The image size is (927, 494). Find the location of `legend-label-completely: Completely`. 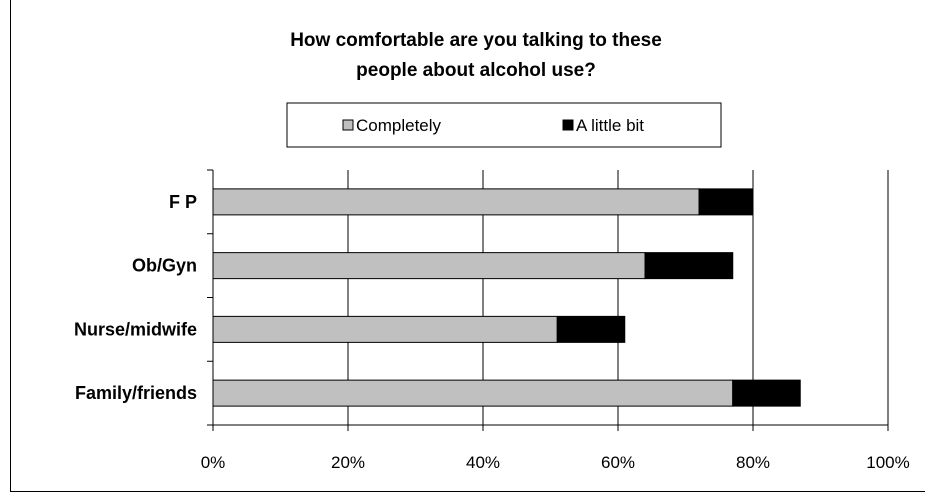

legend-label-completely: Completely is located at coordinates (399, 125).